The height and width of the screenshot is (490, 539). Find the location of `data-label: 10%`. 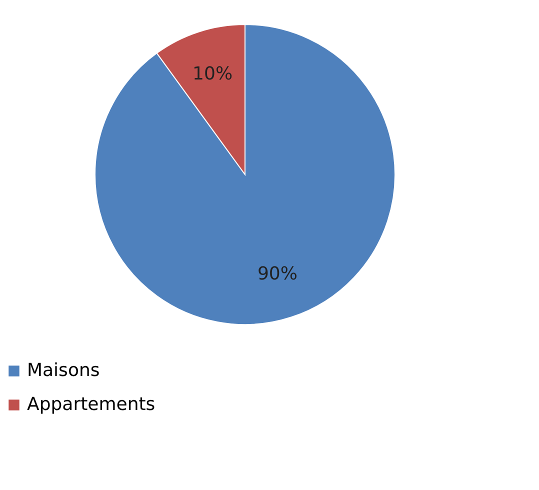

data-label: 10% is located at coordinates (212, 74).